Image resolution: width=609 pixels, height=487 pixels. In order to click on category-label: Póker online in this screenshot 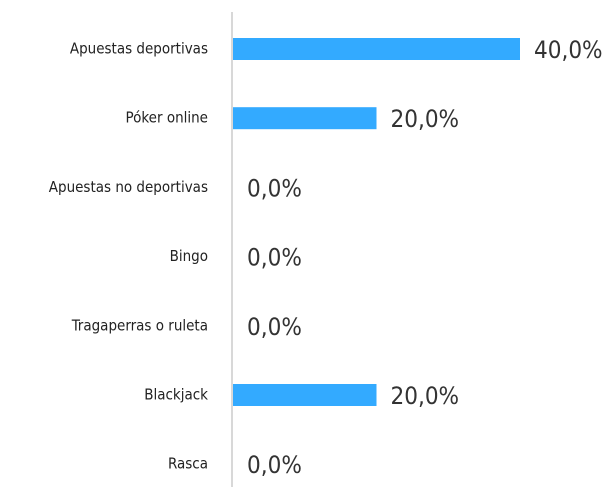, I will do `click(167, 118)`.